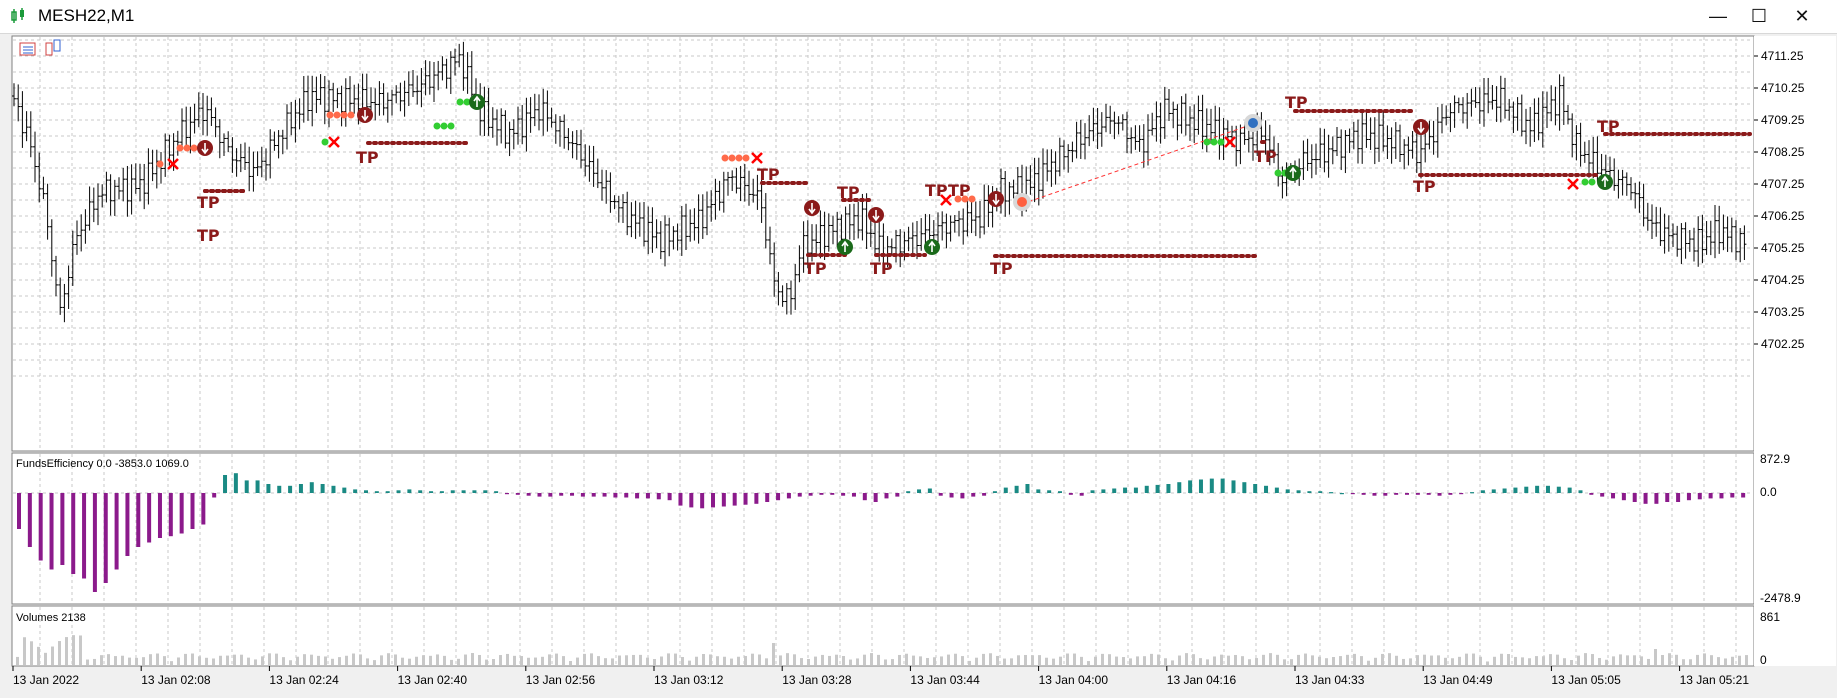 The image size is (1837, 698). Describe the element at coordinates (1718, 16) in the screenshot. I see `minimize-button: —` at that location.